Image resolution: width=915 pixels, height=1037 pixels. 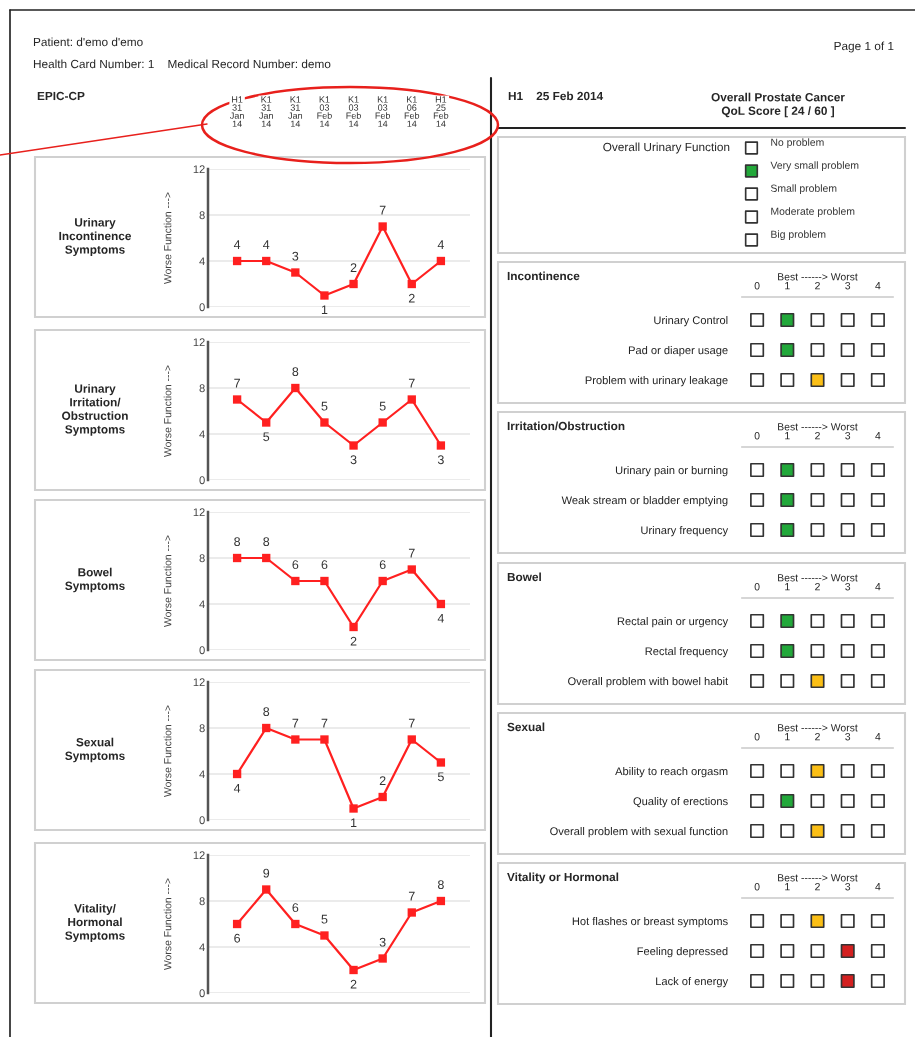 I want to click on text: Page 1 of 1, so click(x=864, y=47).